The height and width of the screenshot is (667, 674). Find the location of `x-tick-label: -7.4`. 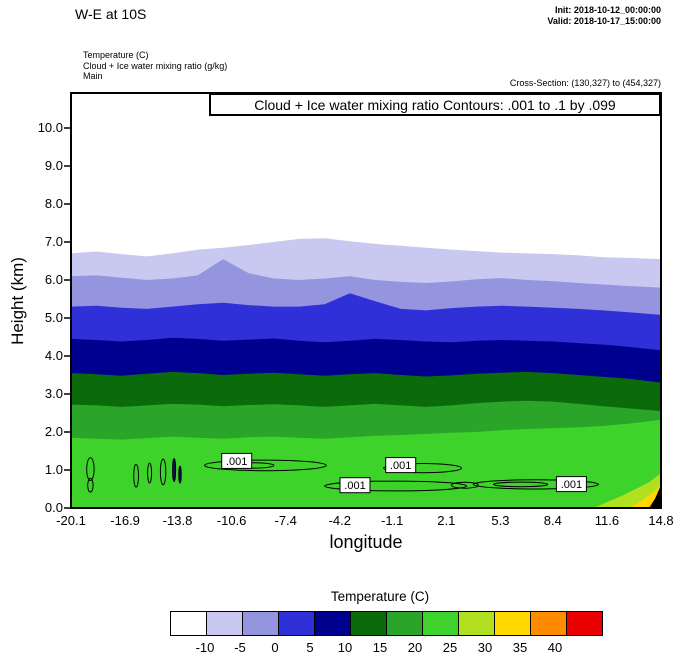

x-tick-label: -7.4 is located at coordinates (285, 520).